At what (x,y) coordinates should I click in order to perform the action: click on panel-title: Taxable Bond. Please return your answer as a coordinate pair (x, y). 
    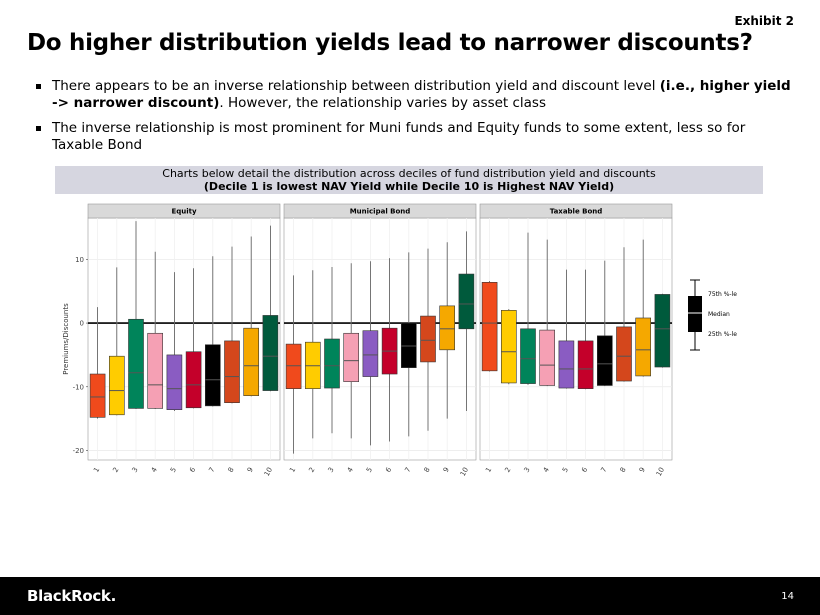
    Looking at the image, I should click on (576, 212).